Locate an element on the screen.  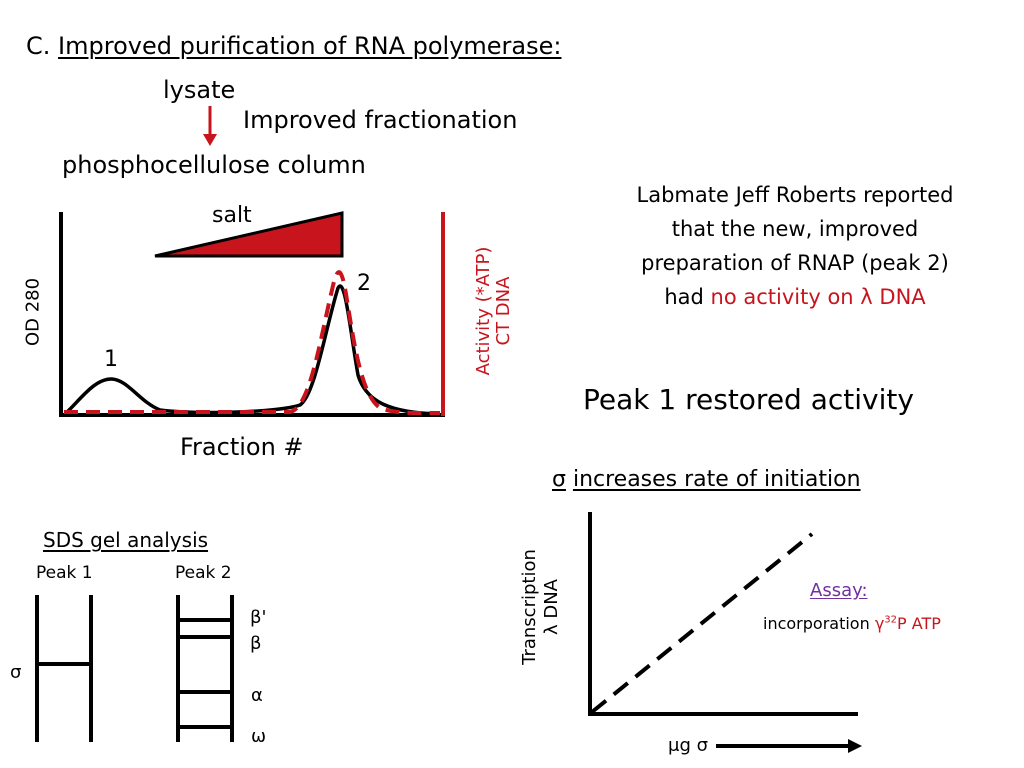
transcription-axis-label: Transcription λ DNA is located at coordinates (541, 607).